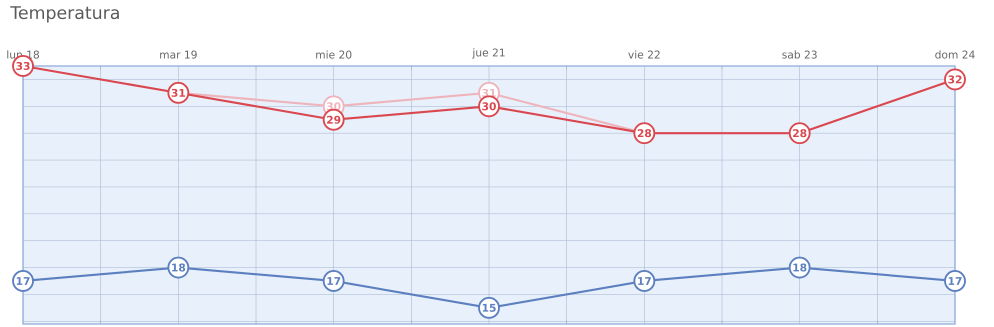 The image size is (994, 327). I want to click on data-label: 31, so click(179, 92).